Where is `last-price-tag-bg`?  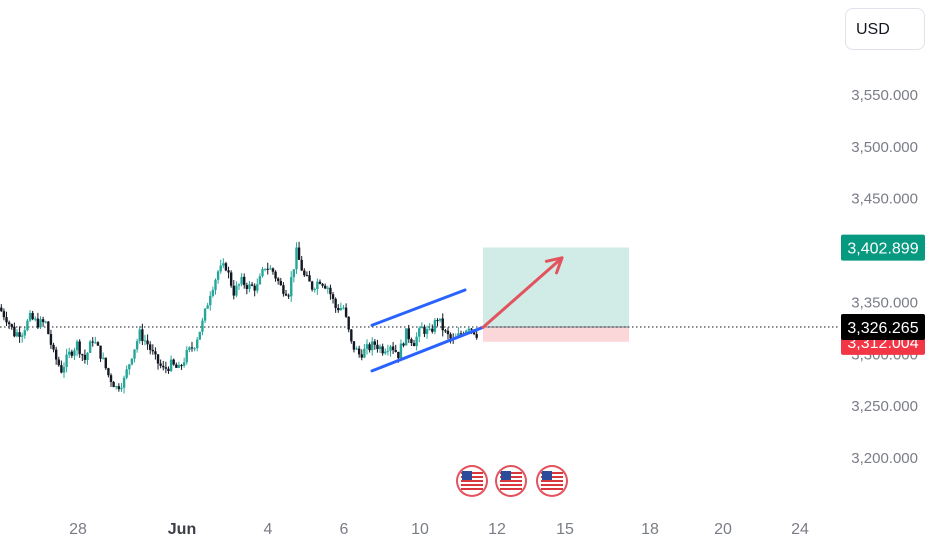 last-price-tag-bg is located at coordinates (883, 327).